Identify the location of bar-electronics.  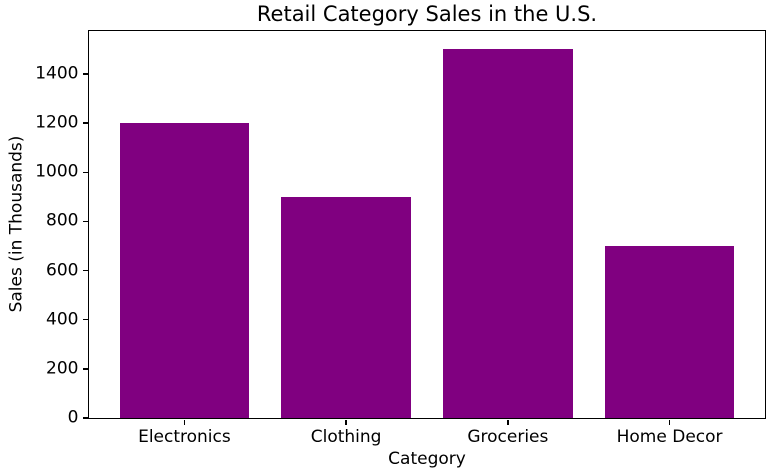
(184, 270).